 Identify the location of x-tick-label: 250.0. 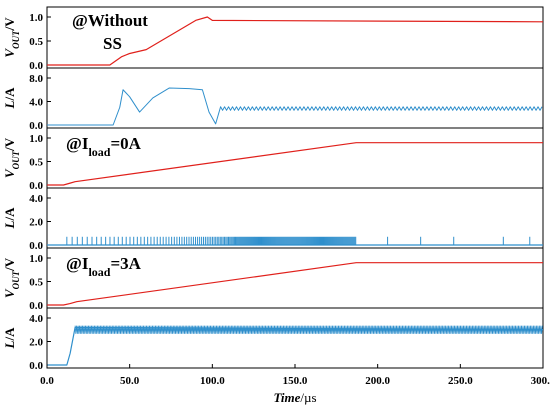
(460, 381).